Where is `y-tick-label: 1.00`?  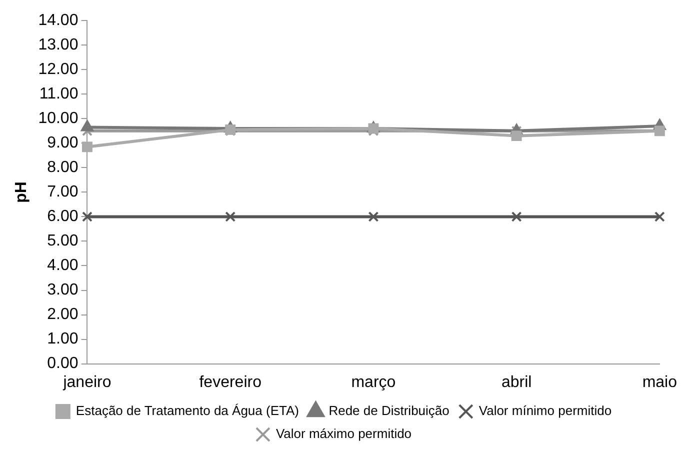
y-tick-label: 1.00 is located at coordinates (62, 339).